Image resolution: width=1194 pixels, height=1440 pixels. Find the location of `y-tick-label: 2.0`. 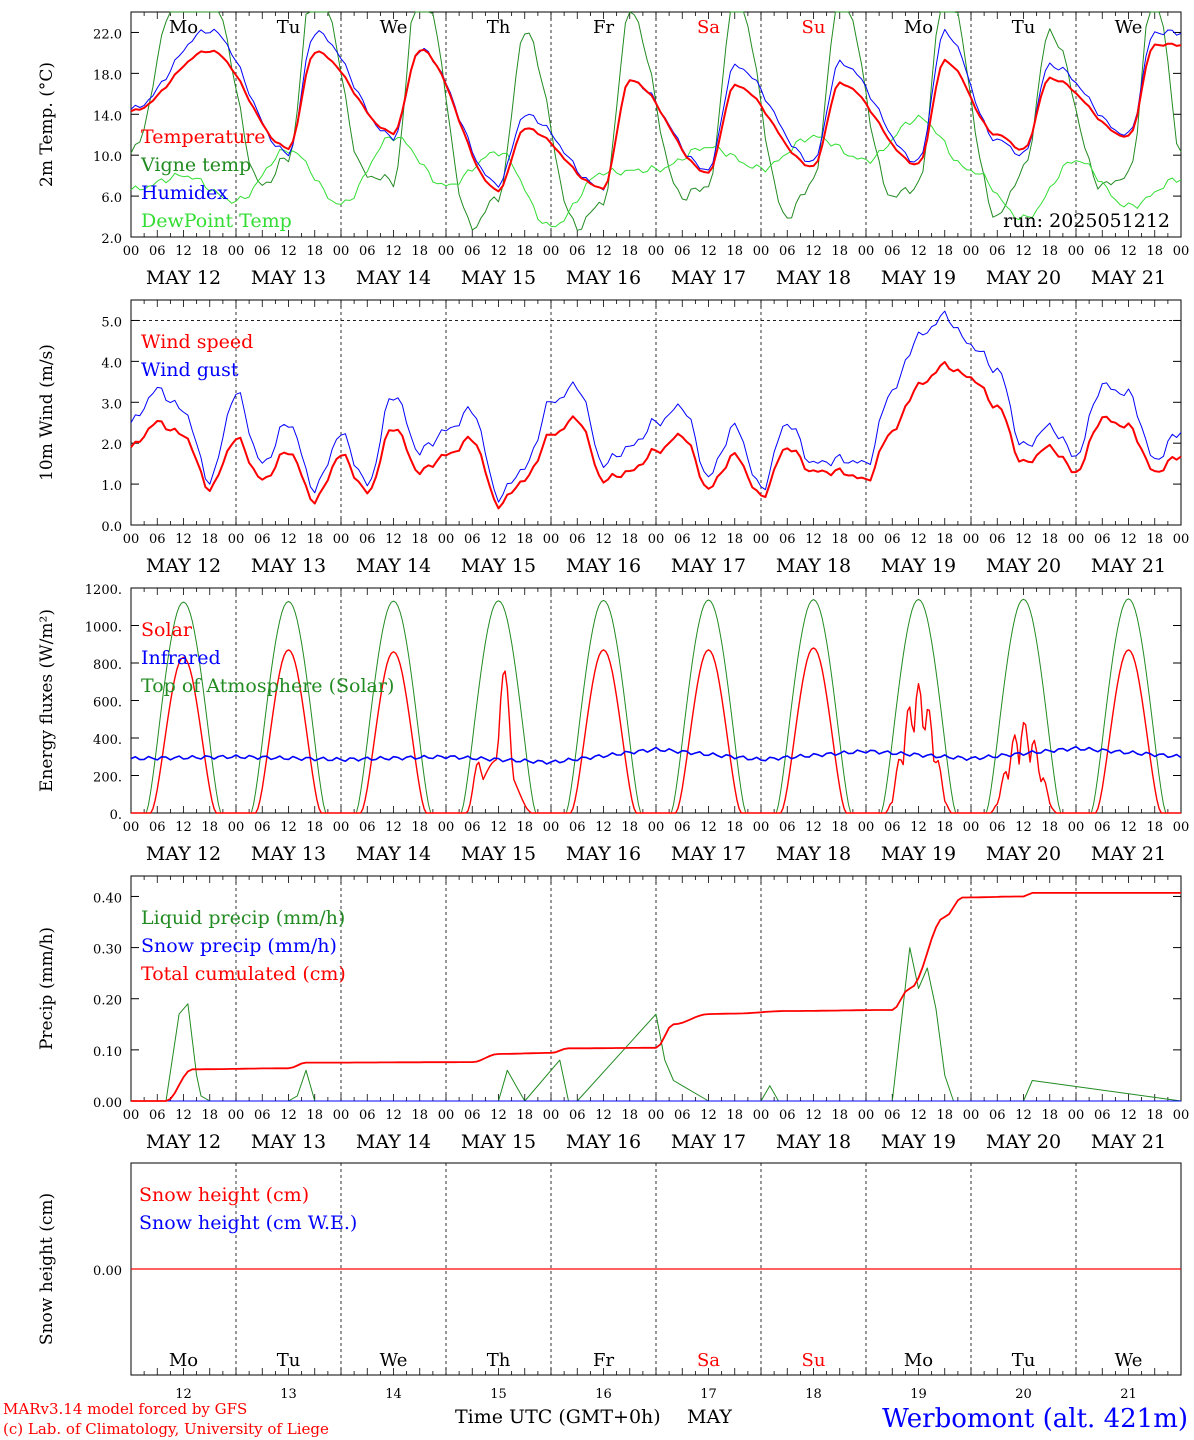

y-tick-label: 2.0 is located at coordinates (111, 239).